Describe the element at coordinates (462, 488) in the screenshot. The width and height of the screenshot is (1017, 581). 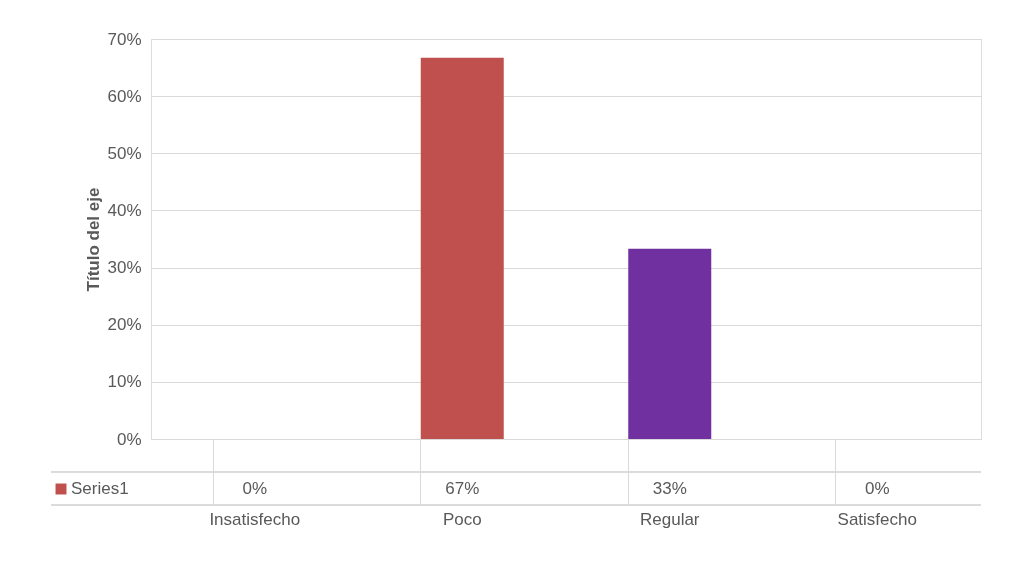
I see `data-label: 67%` at that location.